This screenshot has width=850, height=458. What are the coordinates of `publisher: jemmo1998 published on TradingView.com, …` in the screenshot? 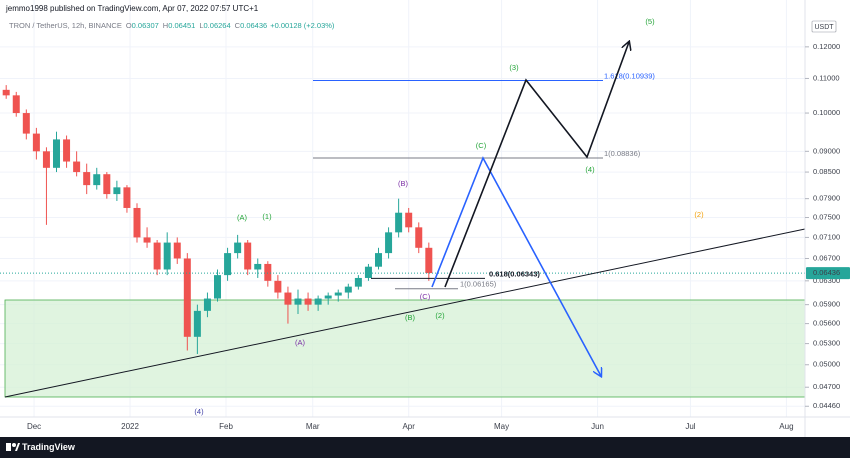 It's located at (132, 8).